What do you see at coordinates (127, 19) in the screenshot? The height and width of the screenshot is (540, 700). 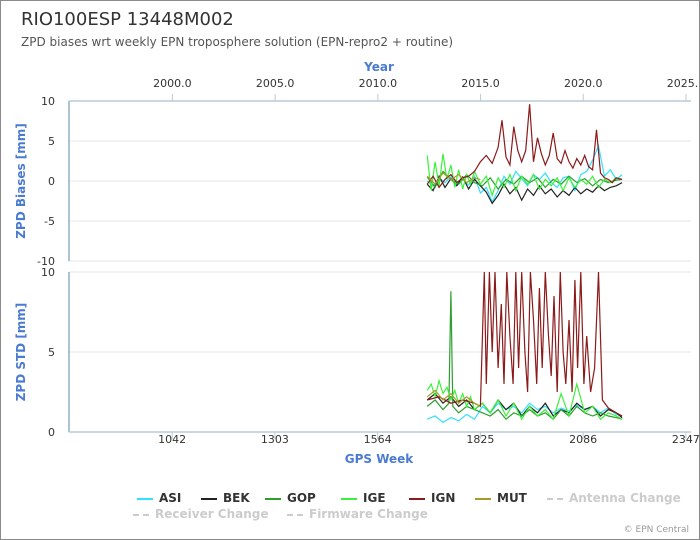 I see `chart-title: RIO100ESP 13448M002` at bounding box center [127, 19].